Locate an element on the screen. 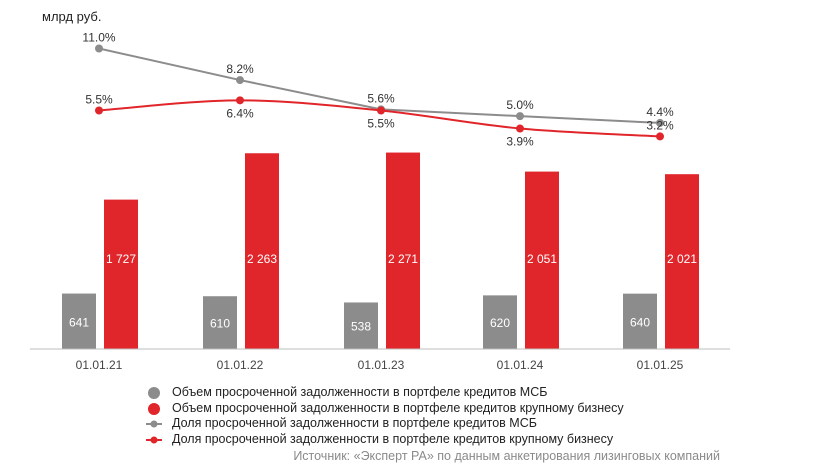 The image size is (822, 473). line-smb-share-label: 5.6% is located at coordinates (381, 98).